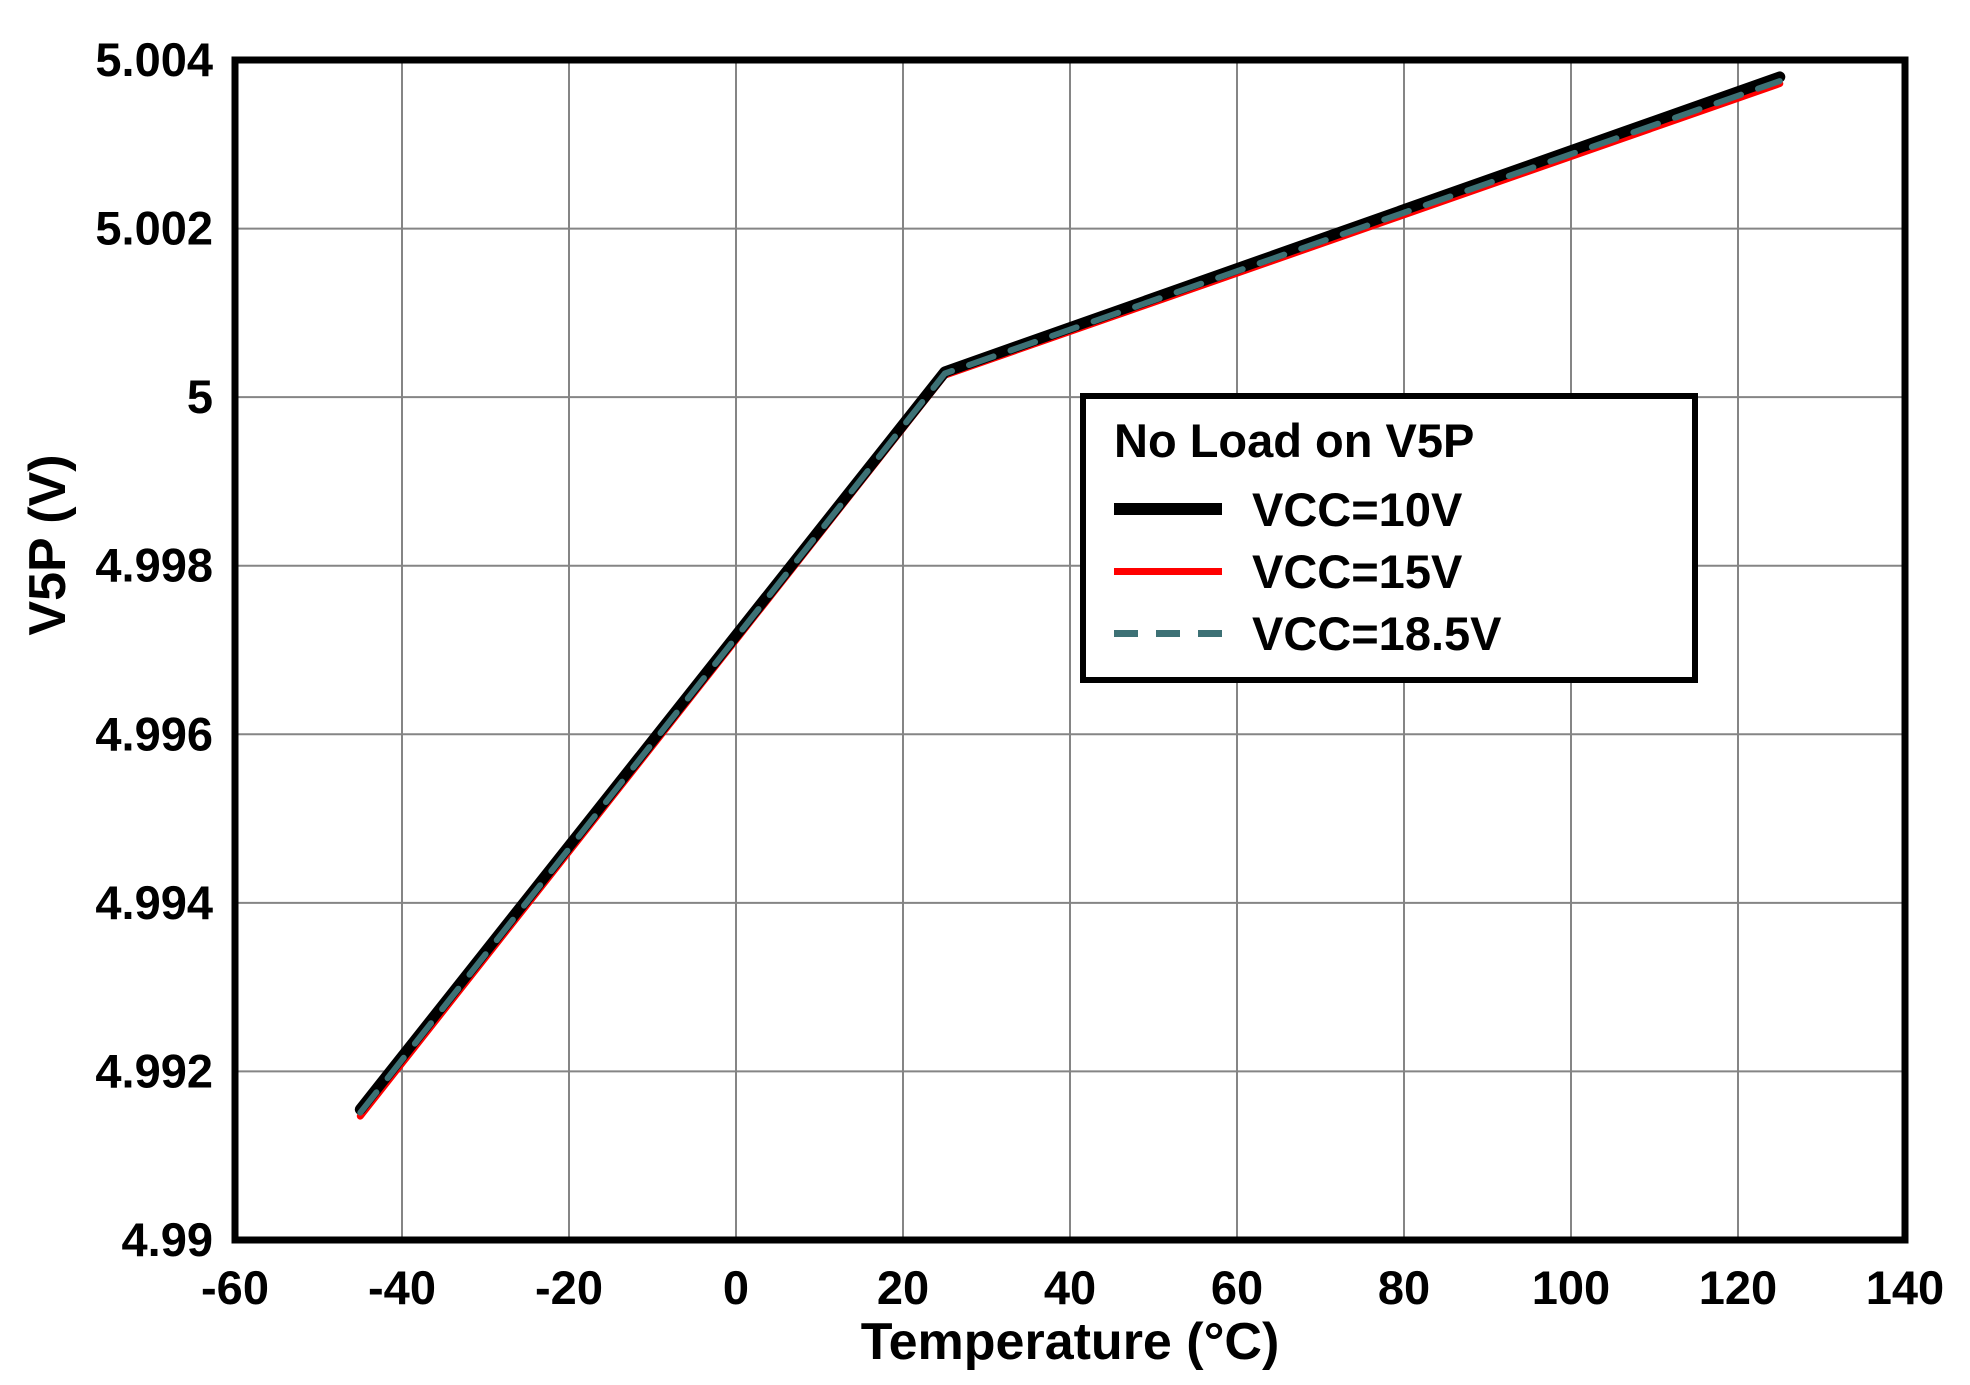 This screenshot has width=1970, height=1385. Describe the element at coordinates (167, 1239) in the screenshot. I see `y-tick-label: 4.99` at that location.